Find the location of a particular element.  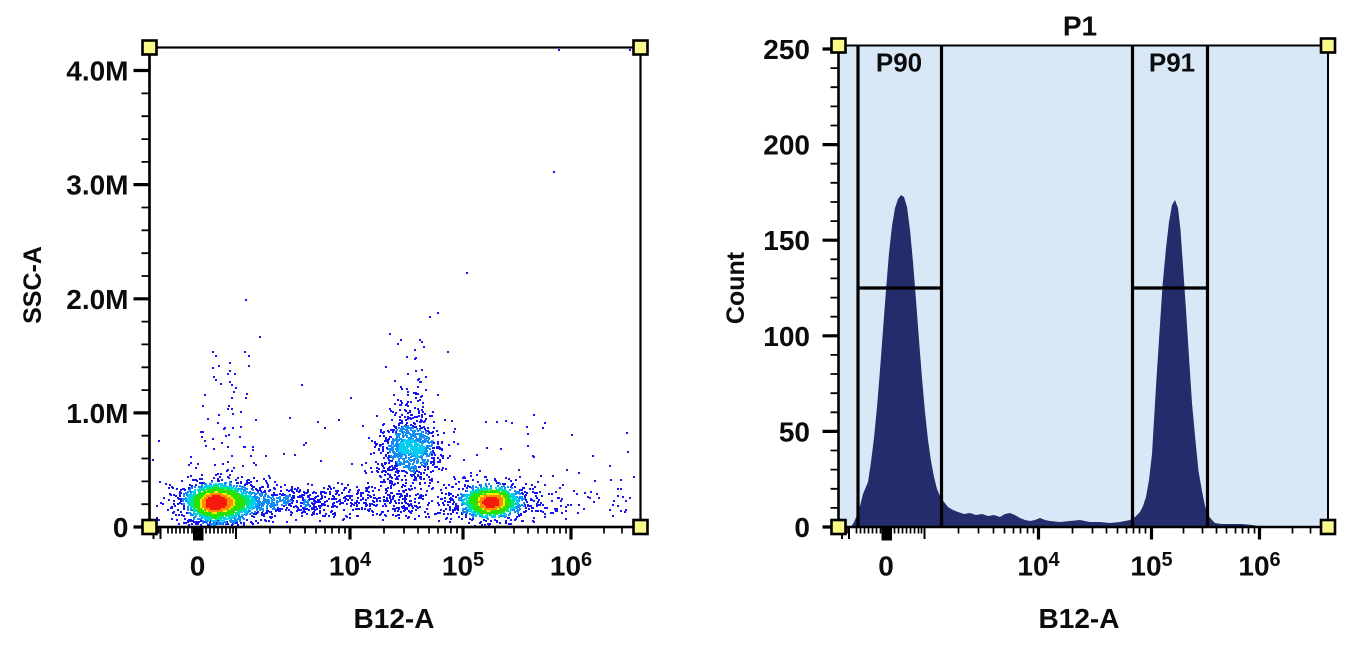

svg-text: P1 is located at coordinates (1080, 26).